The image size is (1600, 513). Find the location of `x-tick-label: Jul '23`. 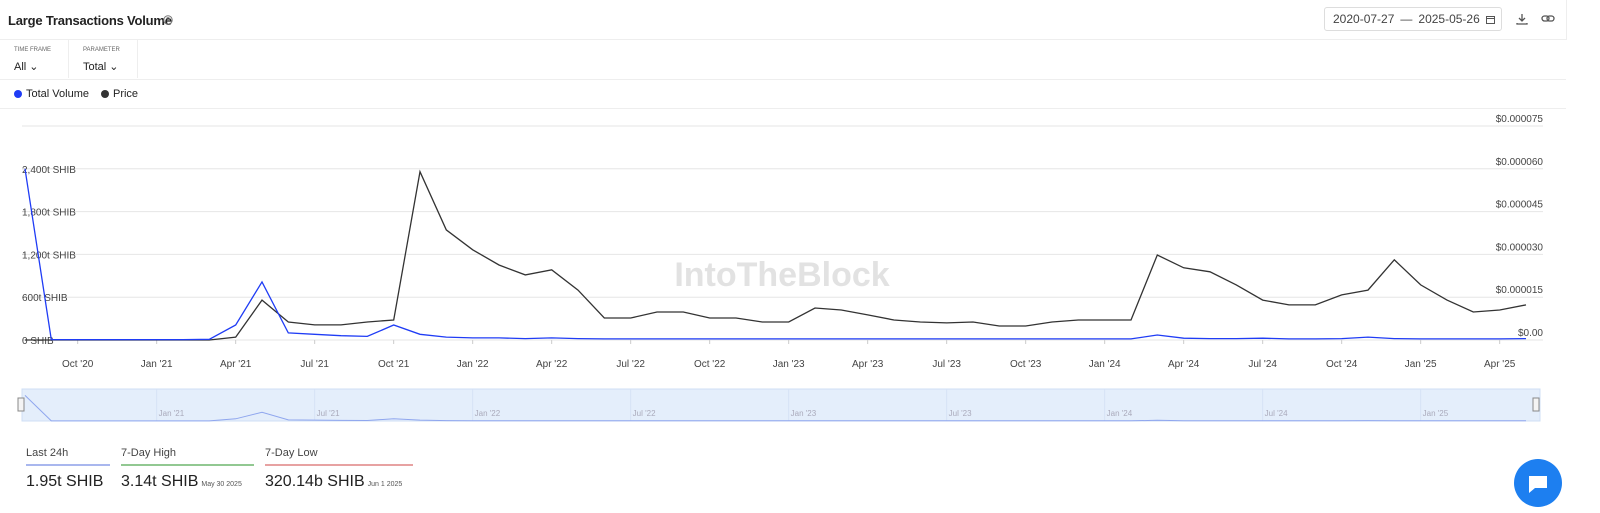

x-tick-label: Jul '23 is located at coordinates (946, 364).